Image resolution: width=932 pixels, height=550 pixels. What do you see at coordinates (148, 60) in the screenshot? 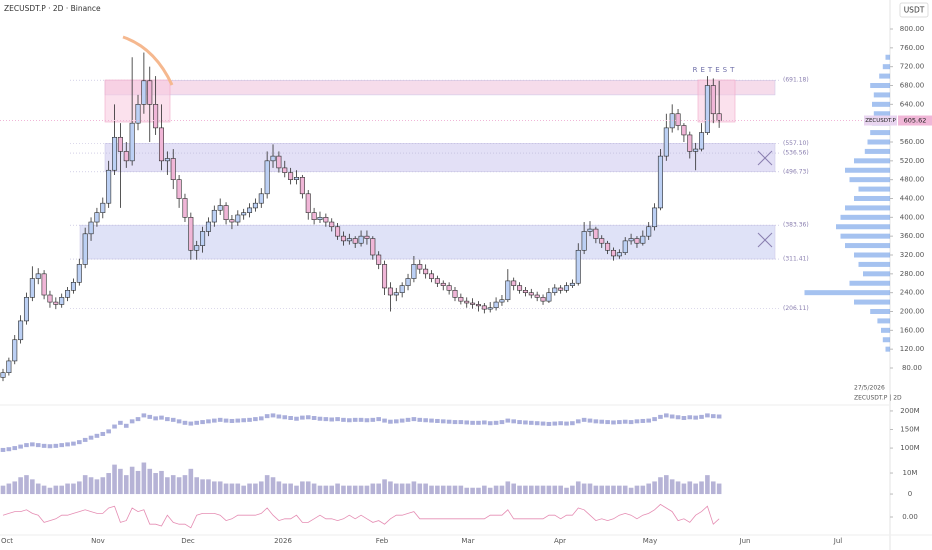
I see `arc-drawing` at bounding box center [148, 60].